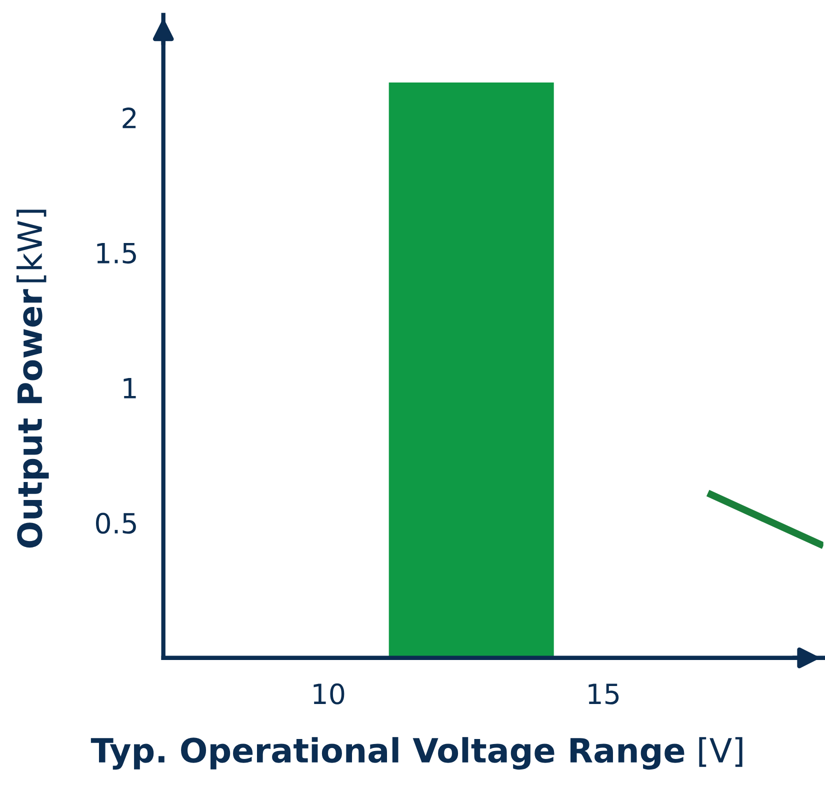 This screenshot has width=825, height=786. What do you see at coordinates (329, 693) in the screenshot?
I see `x-tick-label: 10` at bounding box center [329, 693].